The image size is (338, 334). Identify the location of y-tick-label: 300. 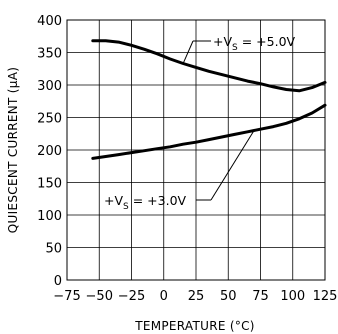
(49, 86).